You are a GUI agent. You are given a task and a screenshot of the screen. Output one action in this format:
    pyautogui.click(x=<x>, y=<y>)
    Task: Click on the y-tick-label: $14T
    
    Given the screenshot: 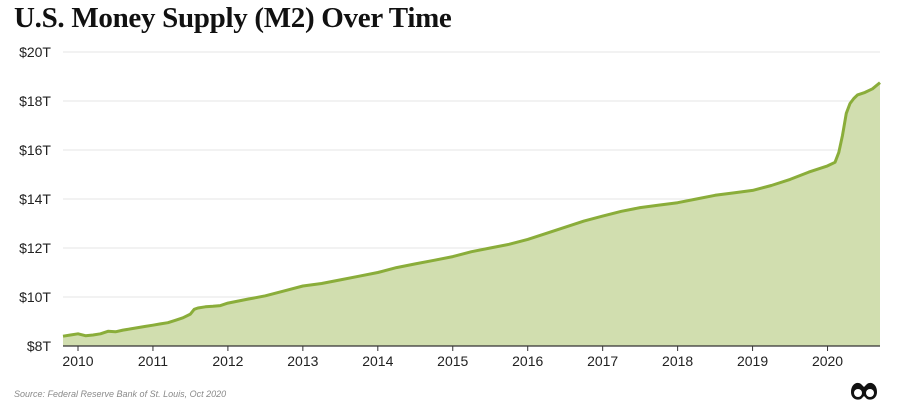 What is the action you would take?
    pyautogui.click(x=35, y=199)
    